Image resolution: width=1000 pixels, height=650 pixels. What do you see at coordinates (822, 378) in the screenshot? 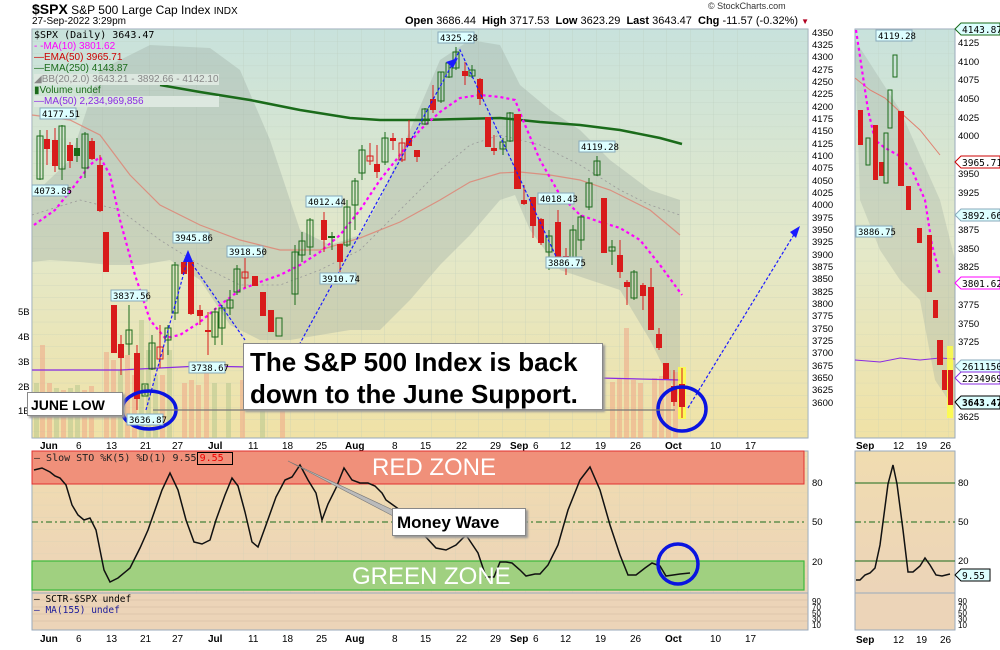
I see `svg-text: 3650` at bounding box center [822, 378].